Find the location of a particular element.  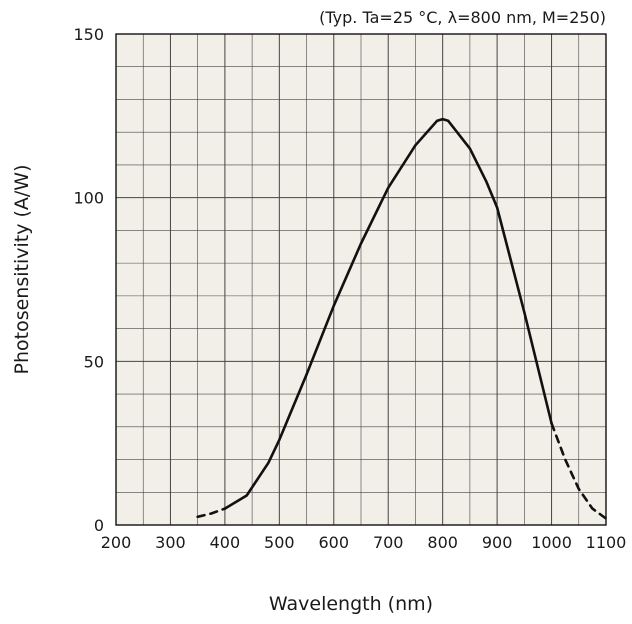

x-tick-label: 1000 is located at coordinates (551, 542).